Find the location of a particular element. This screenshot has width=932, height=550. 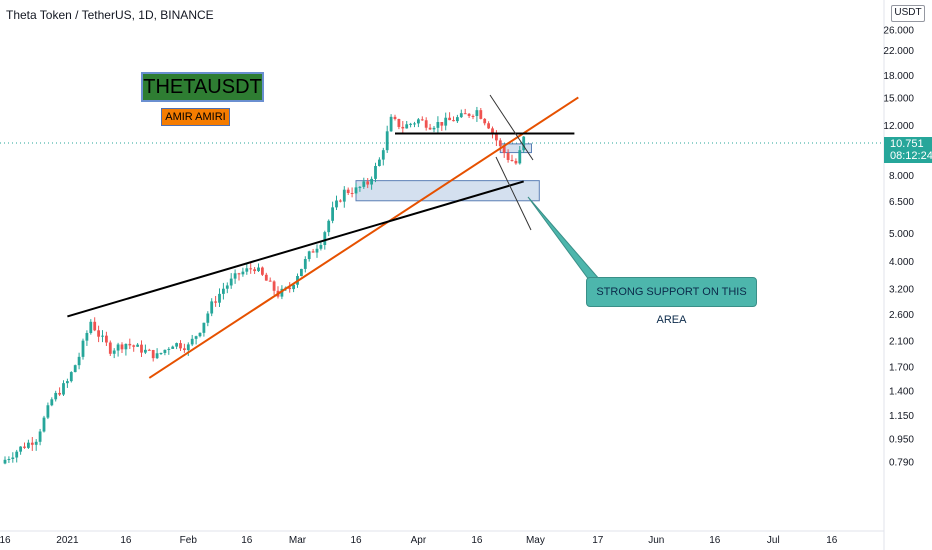

flag-line-lower is located at coordinates (513, 193).